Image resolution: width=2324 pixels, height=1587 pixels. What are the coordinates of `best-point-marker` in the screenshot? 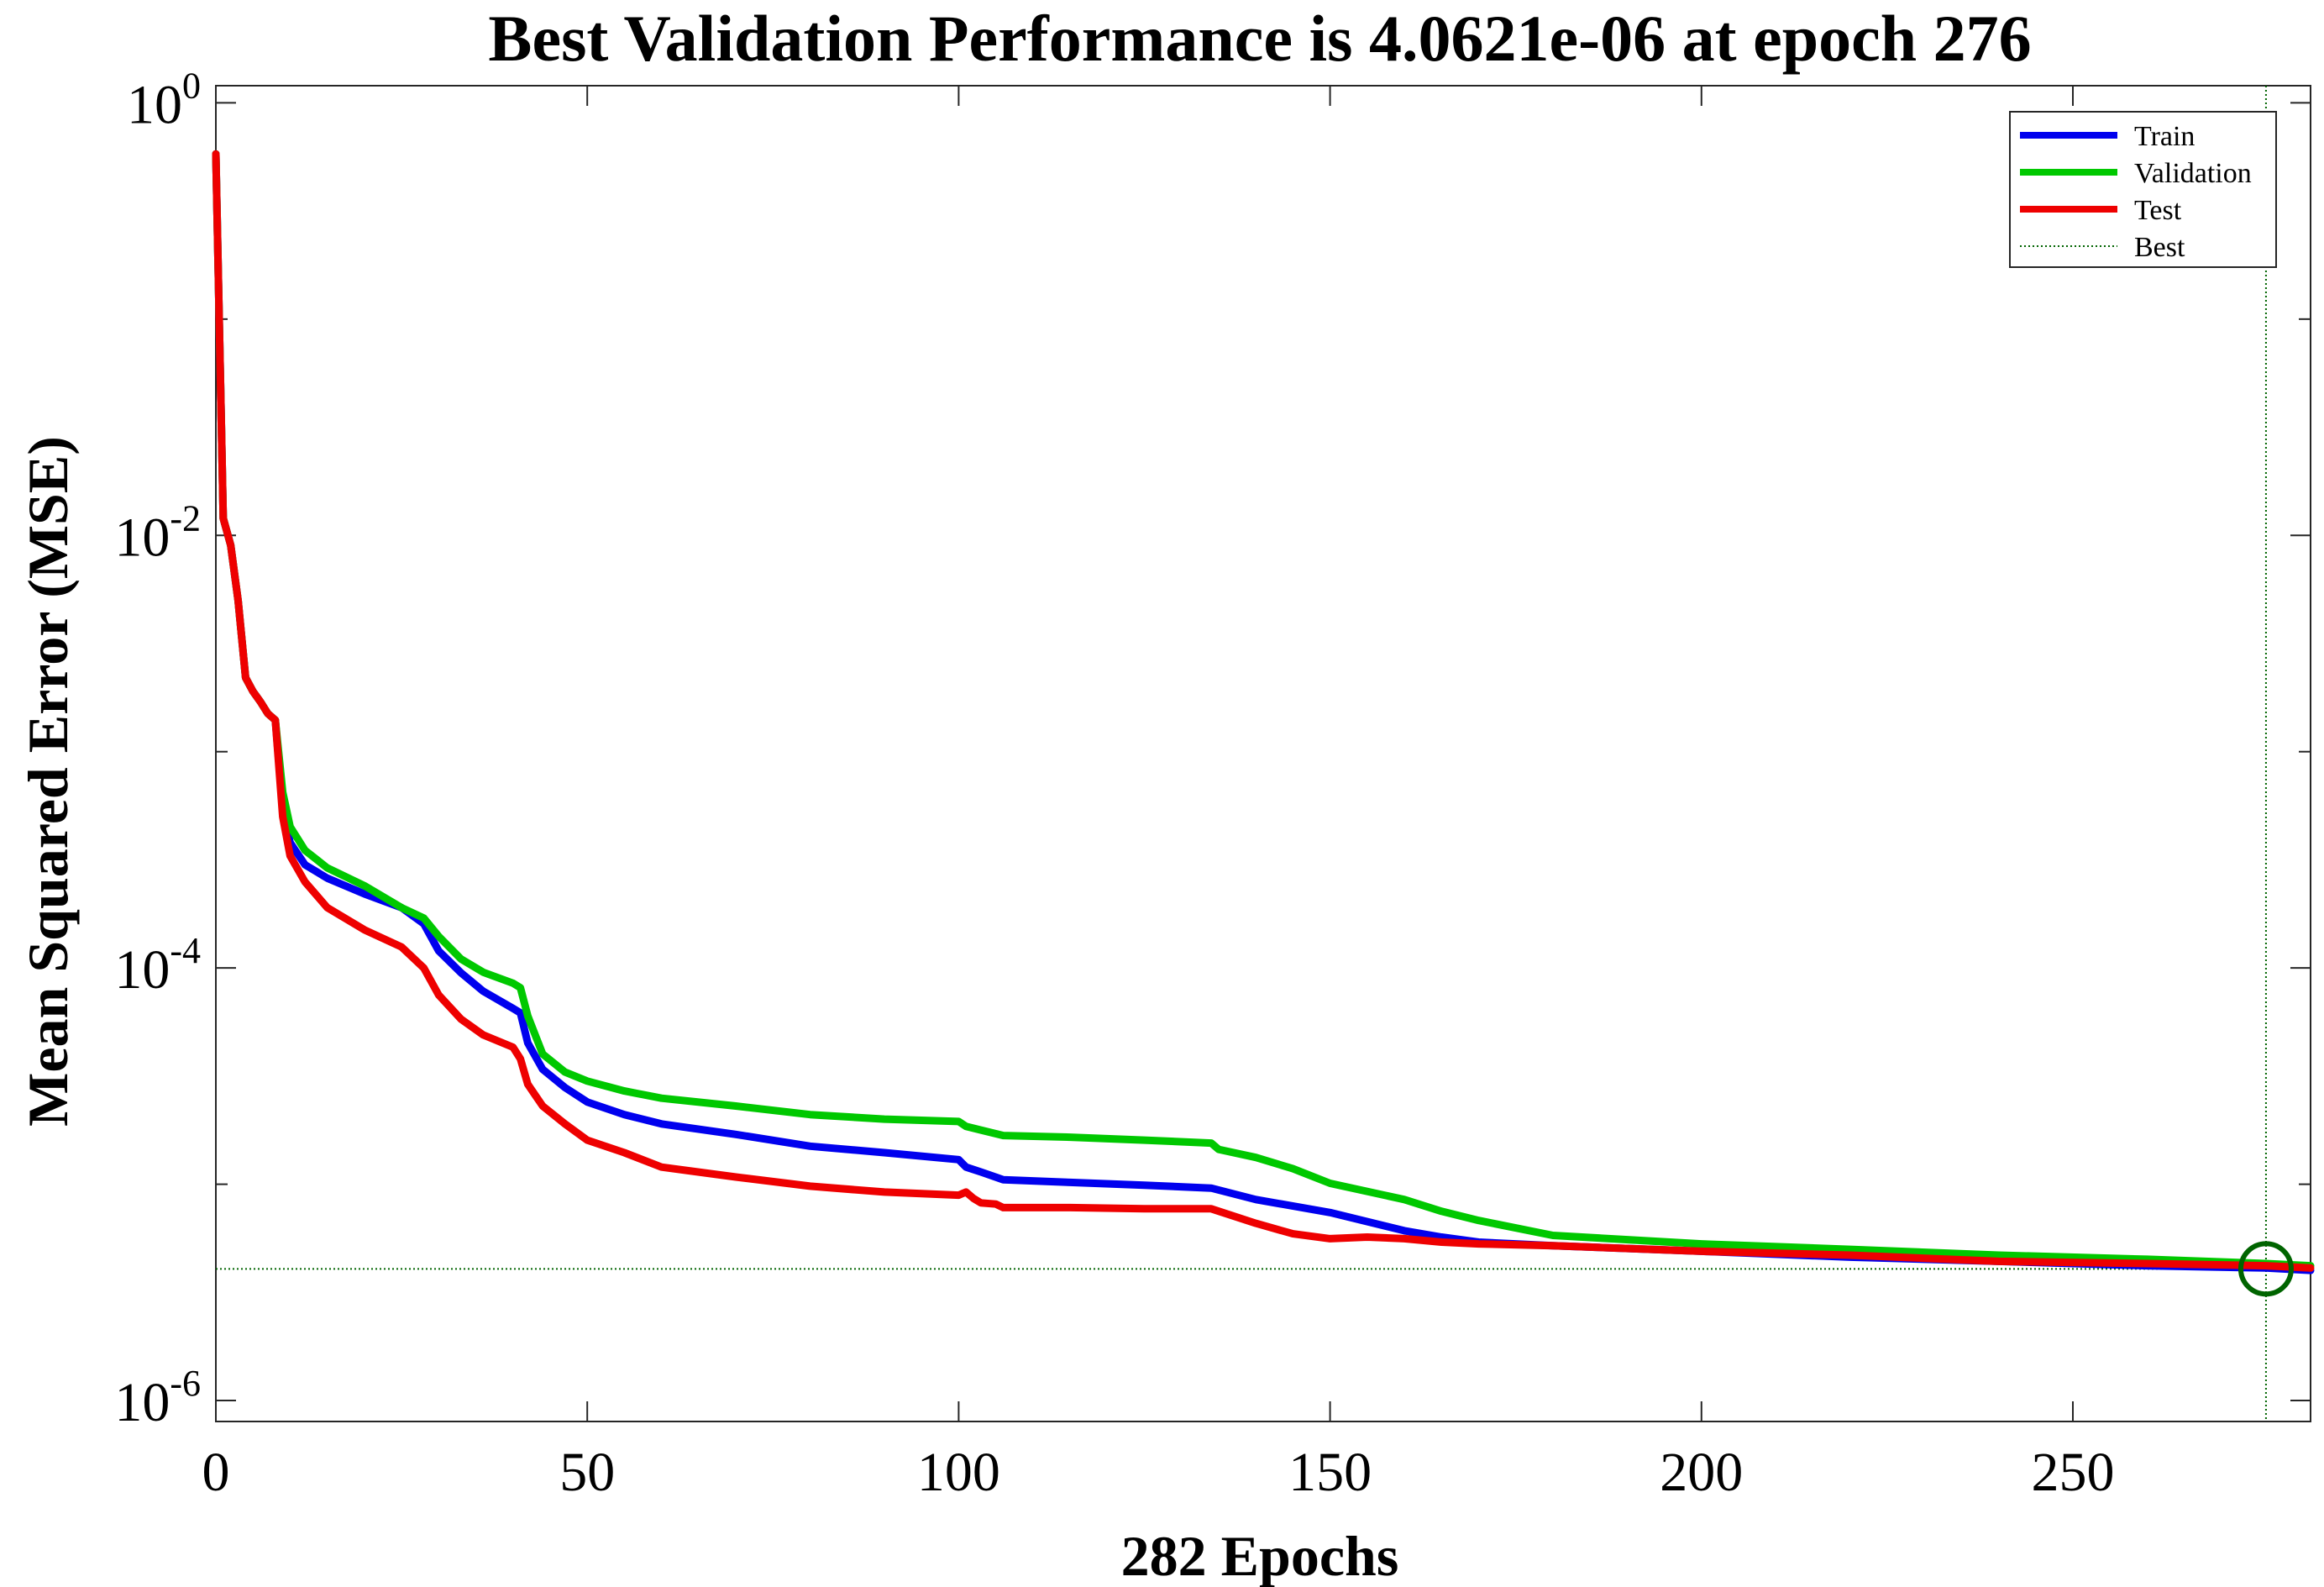 It's located at (2265, 1269).